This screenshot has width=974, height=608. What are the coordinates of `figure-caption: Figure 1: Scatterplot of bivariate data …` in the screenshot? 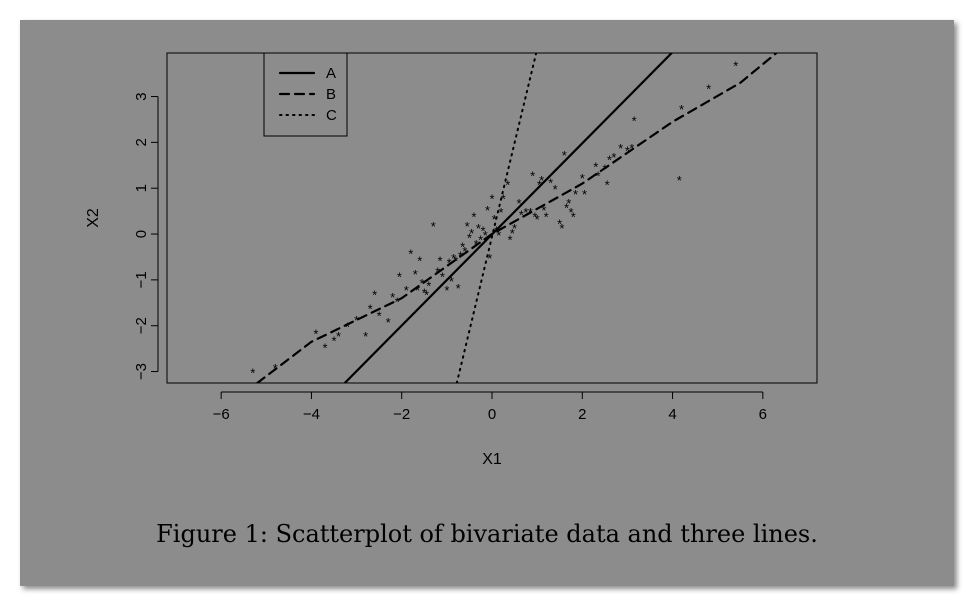 It's located at (487, 534).